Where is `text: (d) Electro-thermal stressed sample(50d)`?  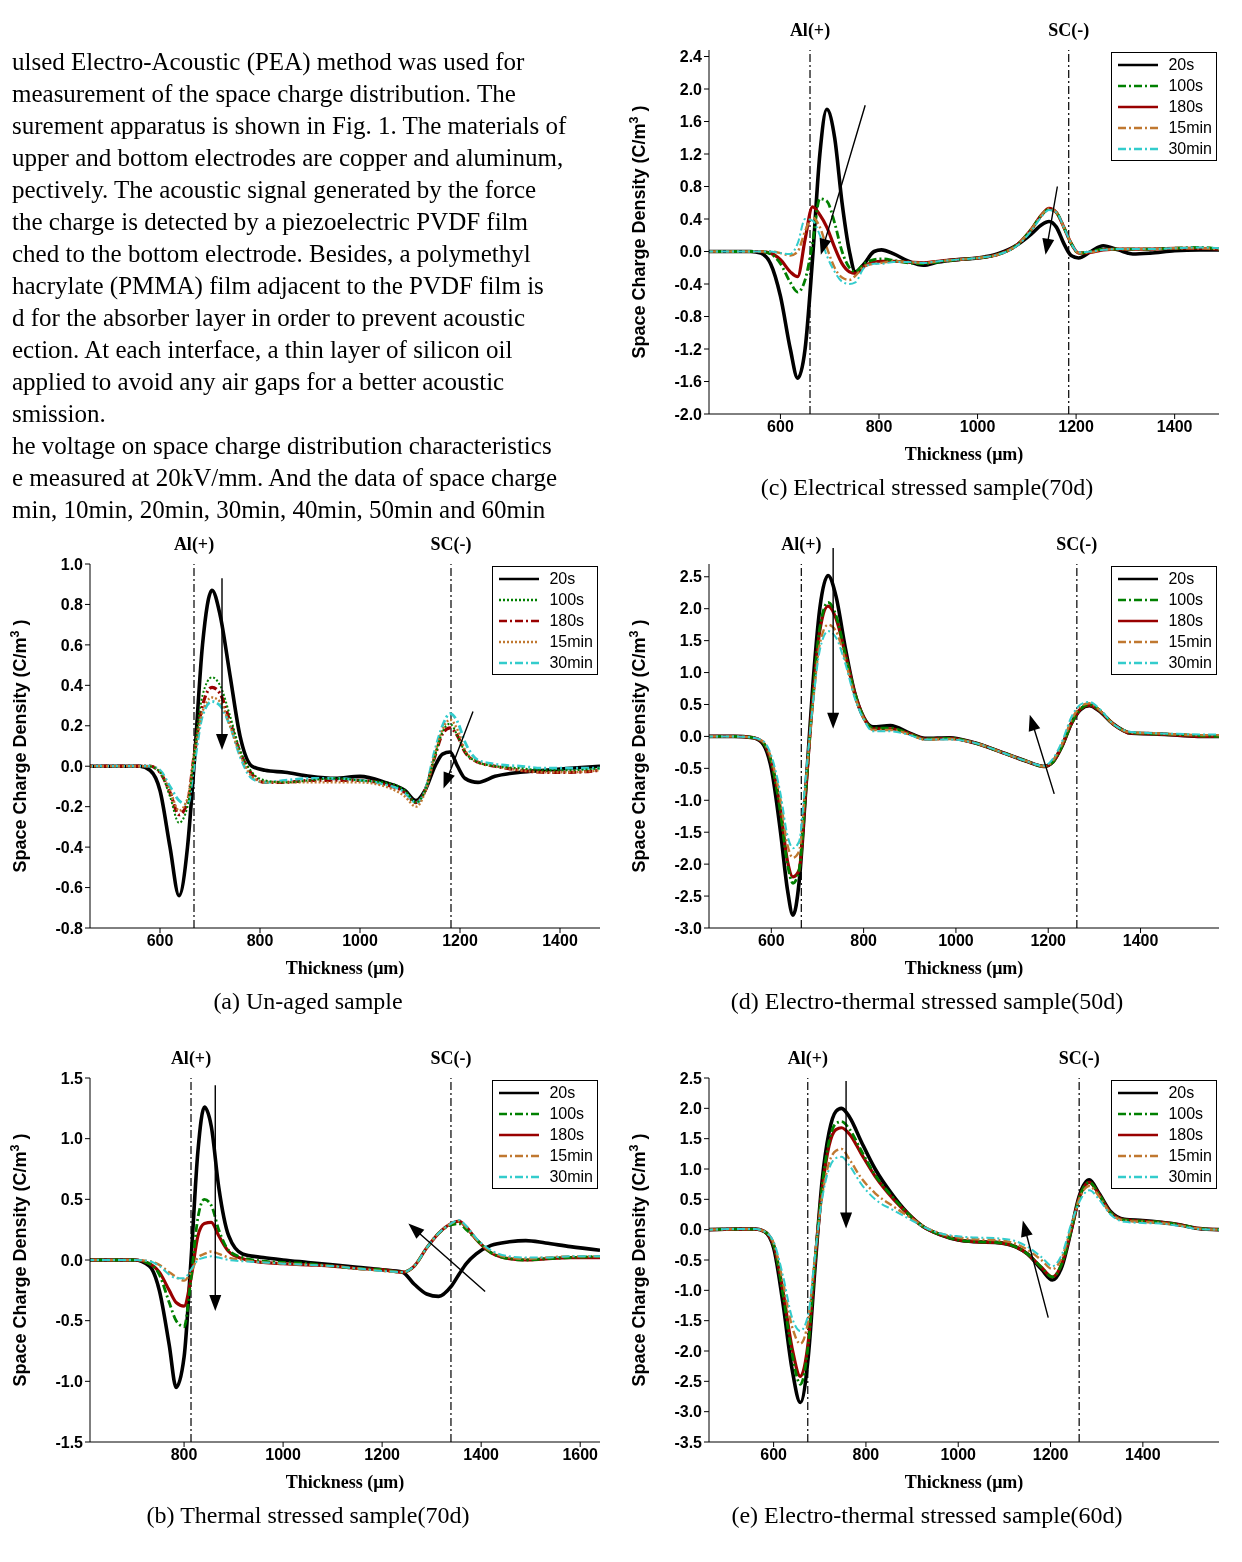
text: (d) Electro-thermal stressed sample(50d) is located at coordinates (927, 1001).